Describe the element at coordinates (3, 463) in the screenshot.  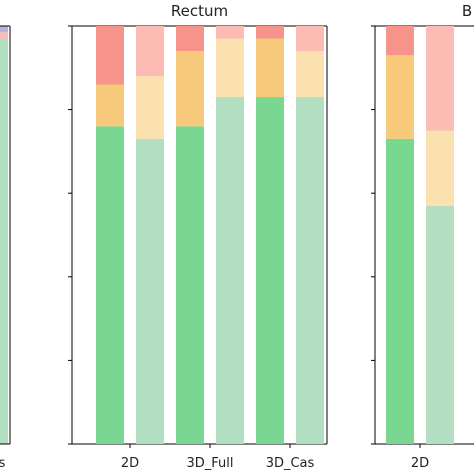
I see `left-x-tick-label: s` at that location.